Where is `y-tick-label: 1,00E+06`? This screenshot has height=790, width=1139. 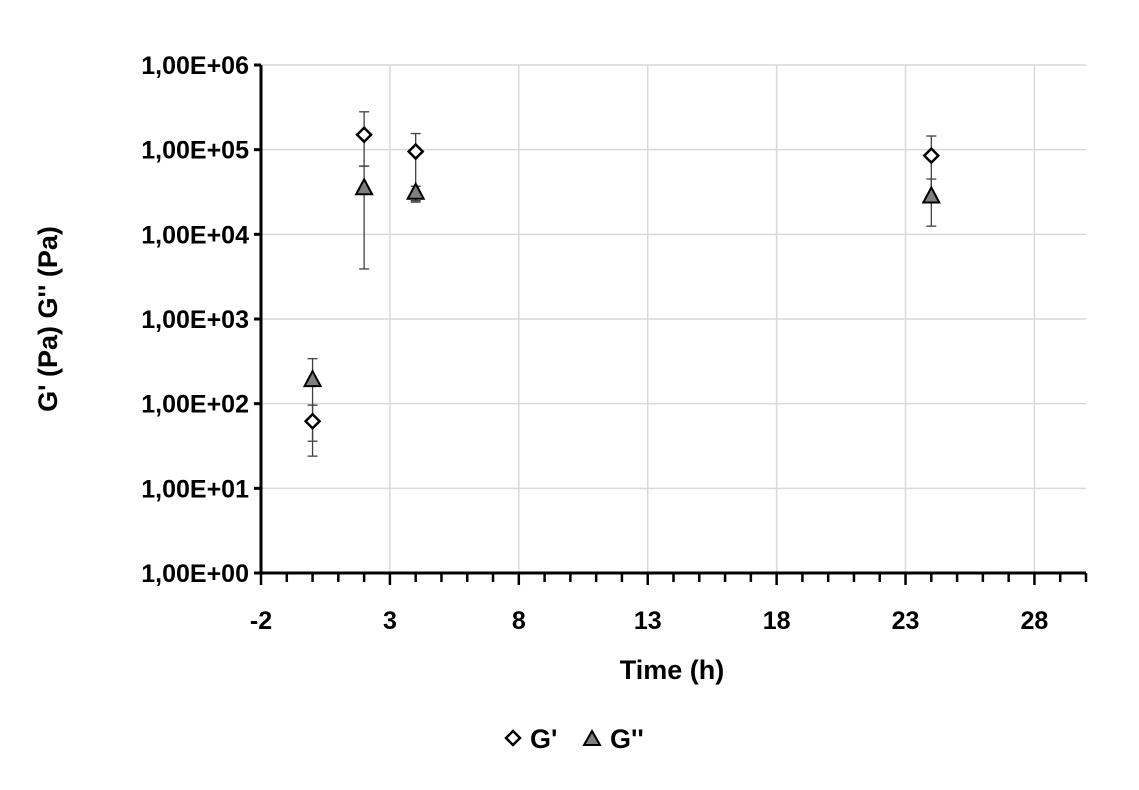
y-tick-label: 1,00E+06 is located at coordinates (195, 66).